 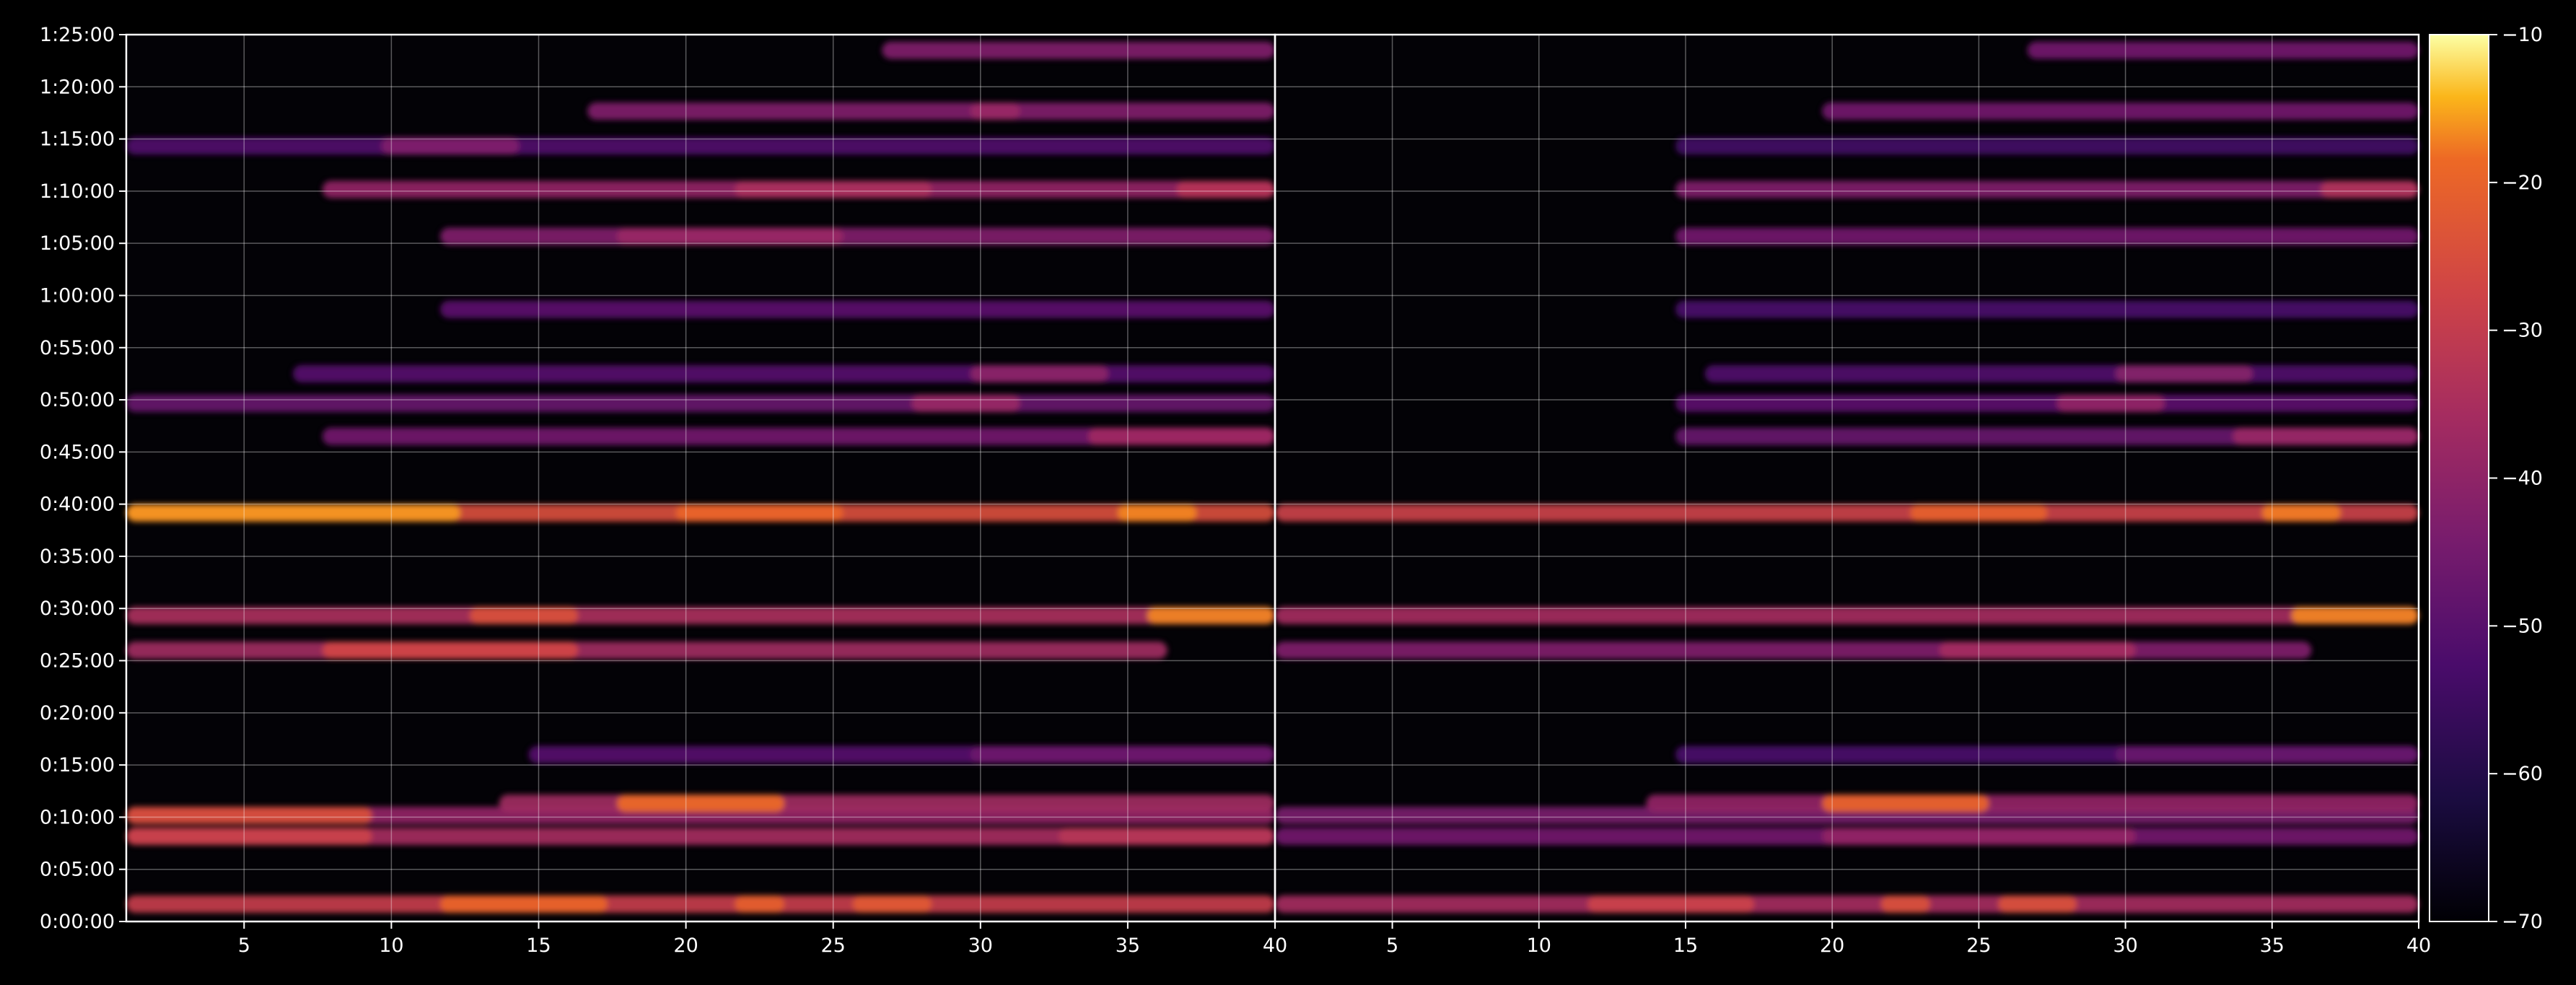 What do you see at coordinates (77, 557) in the screenshot?
I see `y-tick-label-7: 0:35:00` at bounding box center [77, 557].